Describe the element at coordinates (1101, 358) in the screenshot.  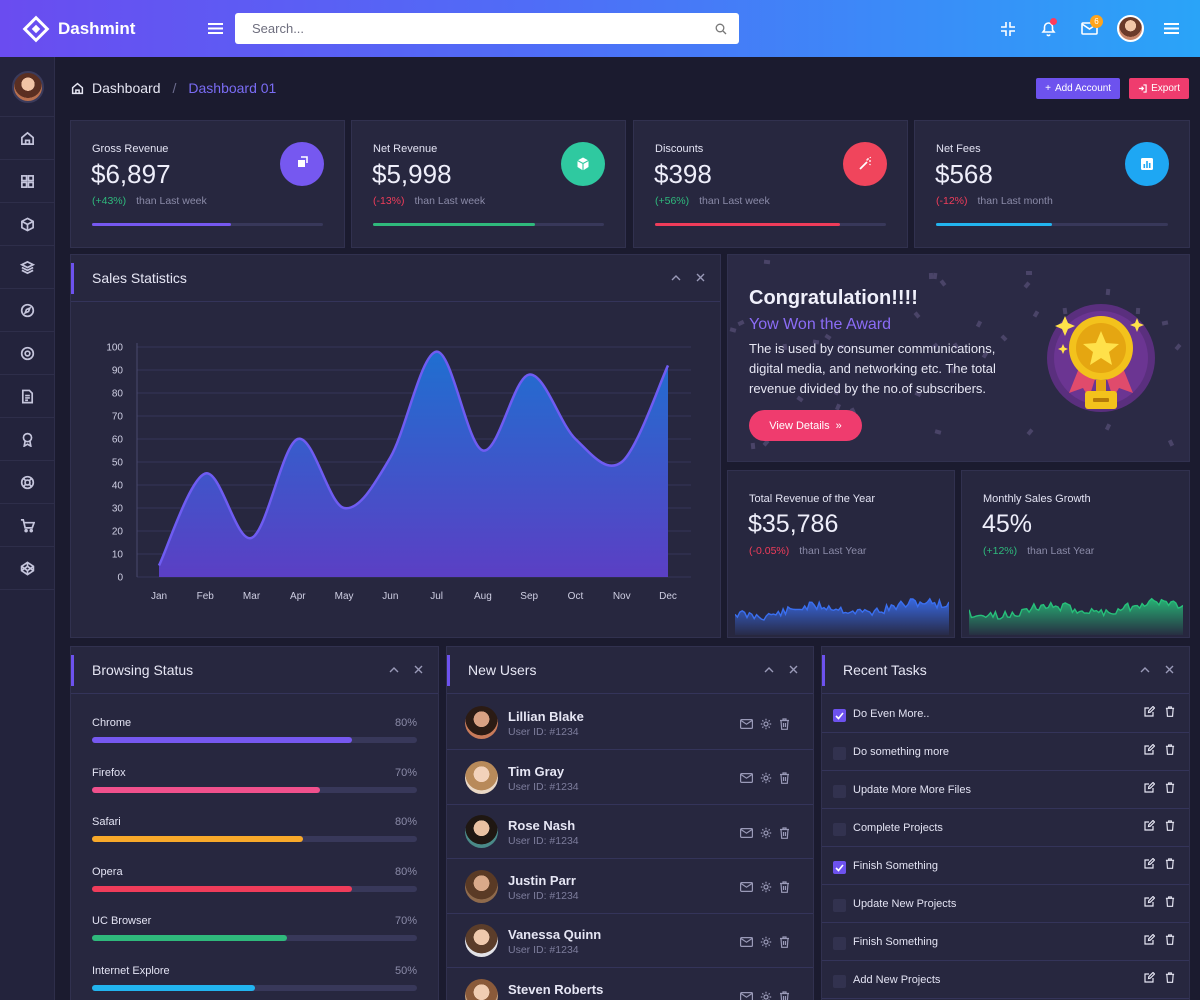
I see `trophy-icon` at that location.